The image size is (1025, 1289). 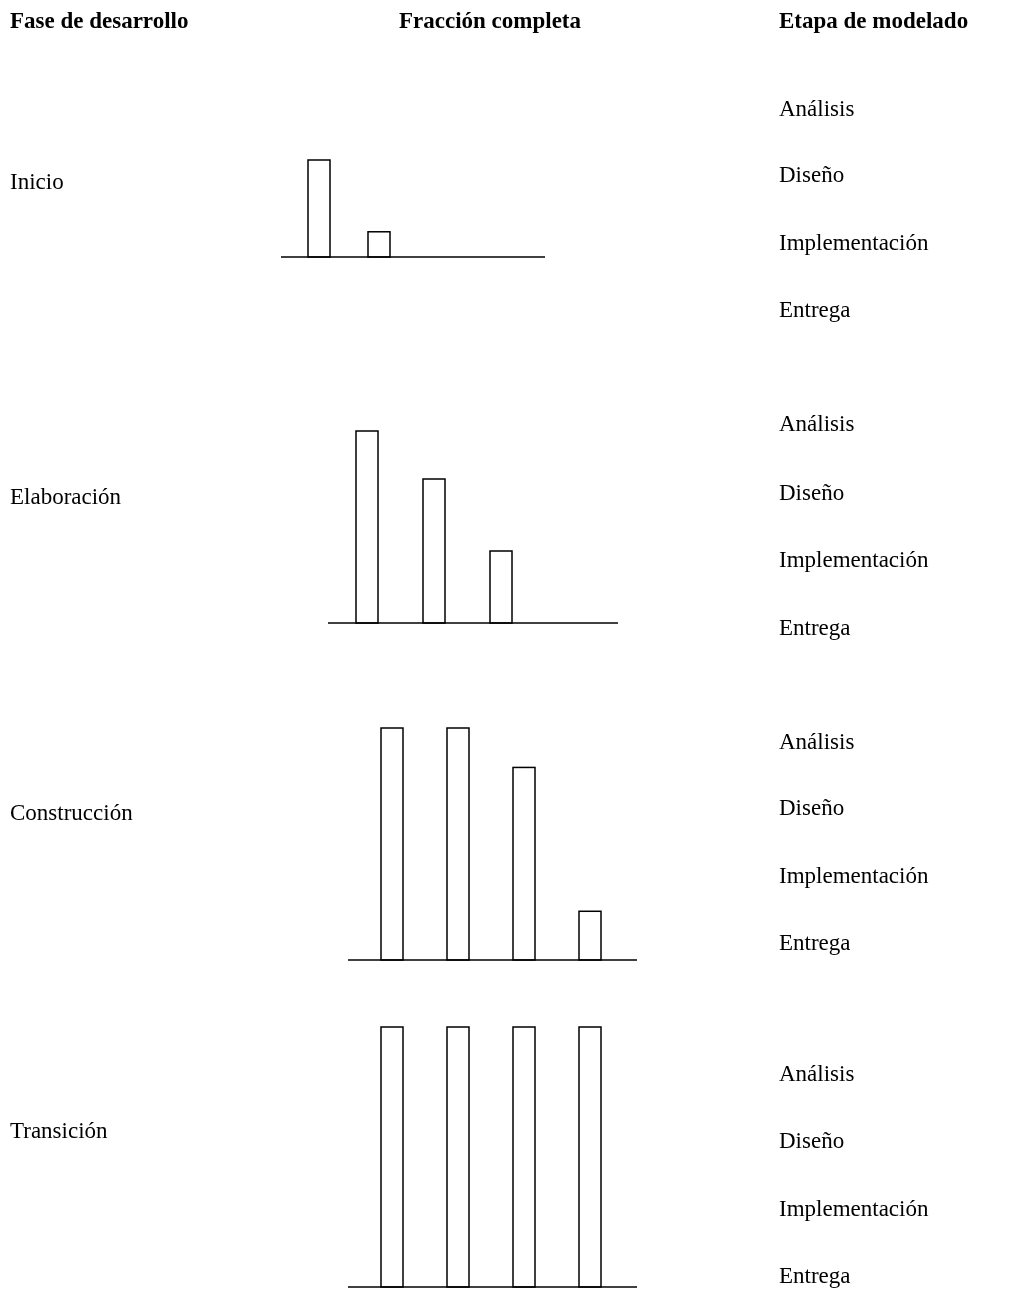 What do you see at coordinates (59, 1130) in the screenshot?
I see `y-axis-title: Transición` at bounding box center [59, 1130].